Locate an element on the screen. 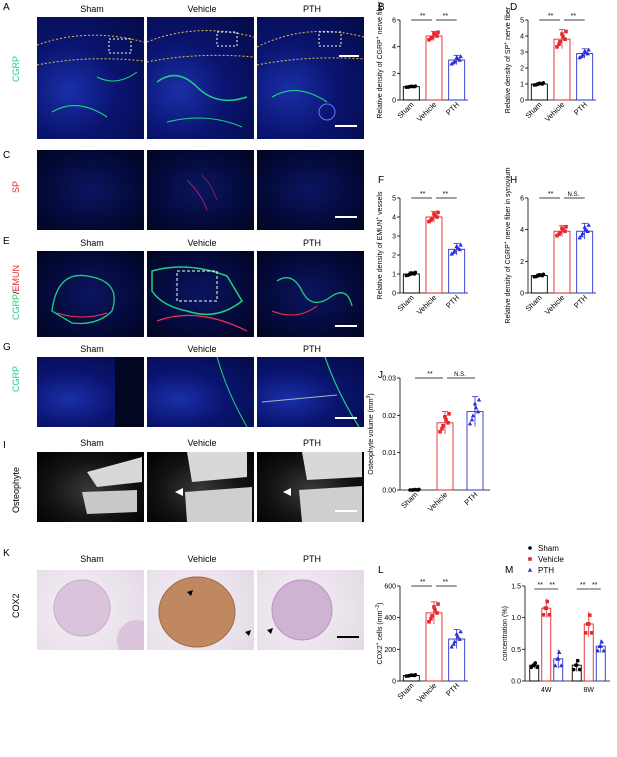 This screenshot has width=617, height=757. y-tick-label-H-0: 0 is located at coordinates (522, 294).